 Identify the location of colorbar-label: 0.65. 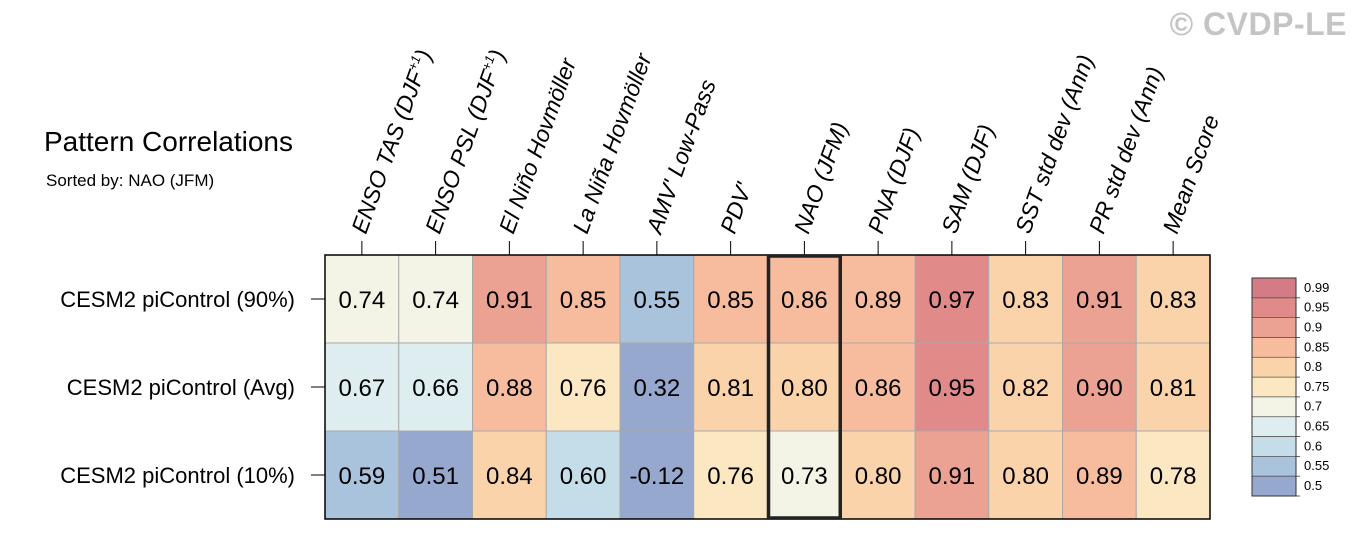
(1316, 426).